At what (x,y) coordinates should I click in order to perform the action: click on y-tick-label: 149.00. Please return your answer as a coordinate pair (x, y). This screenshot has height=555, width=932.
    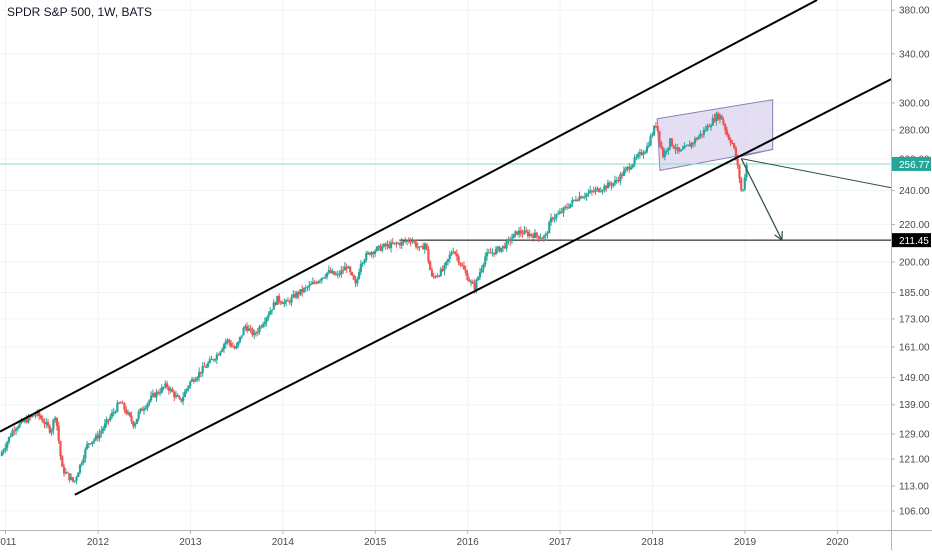
    Looking at the image, I should click on (914, 378).